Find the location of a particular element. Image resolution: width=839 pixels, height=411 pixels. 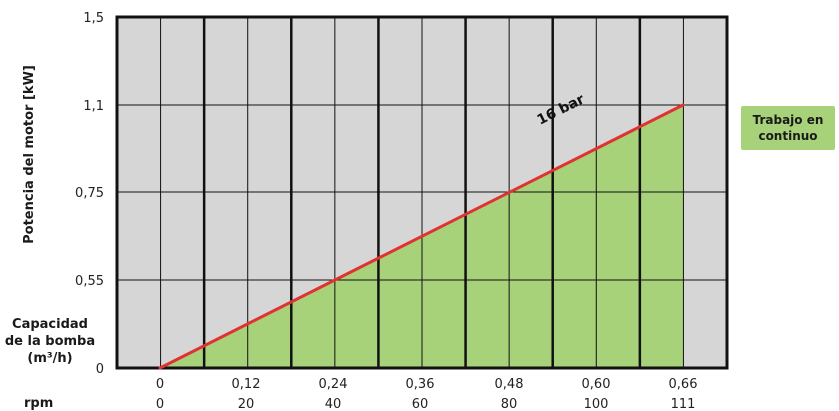

y-axis-label: Potencia del motor [kW] is located at coordinates (29, 154).